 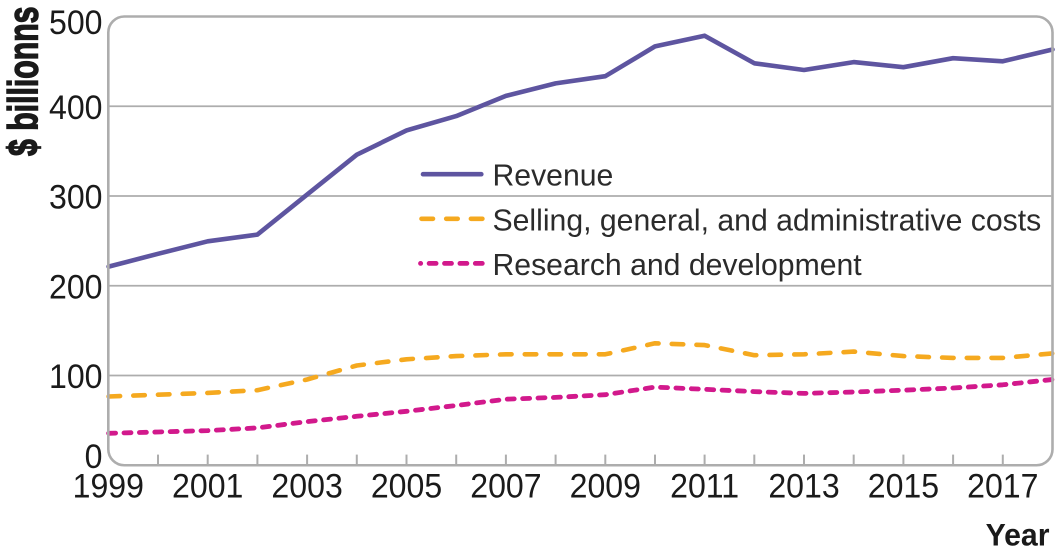 What do you see at coordinates (23, 81) in the screenshot?
I see `svg-text: $ billionns` at bounding box center [23, 81].